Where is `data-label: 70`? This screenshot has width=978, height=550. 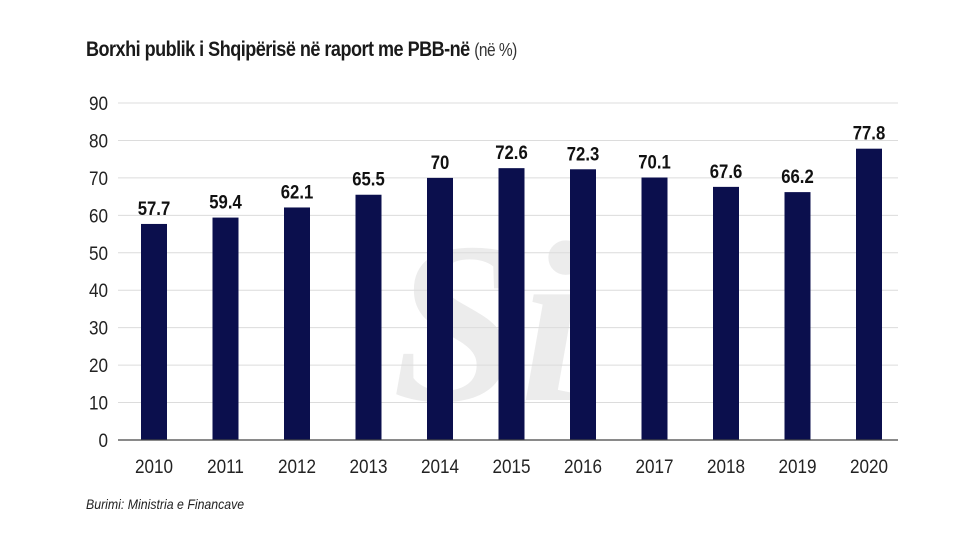 data-label: 70 is located at coordinates (440, 162).